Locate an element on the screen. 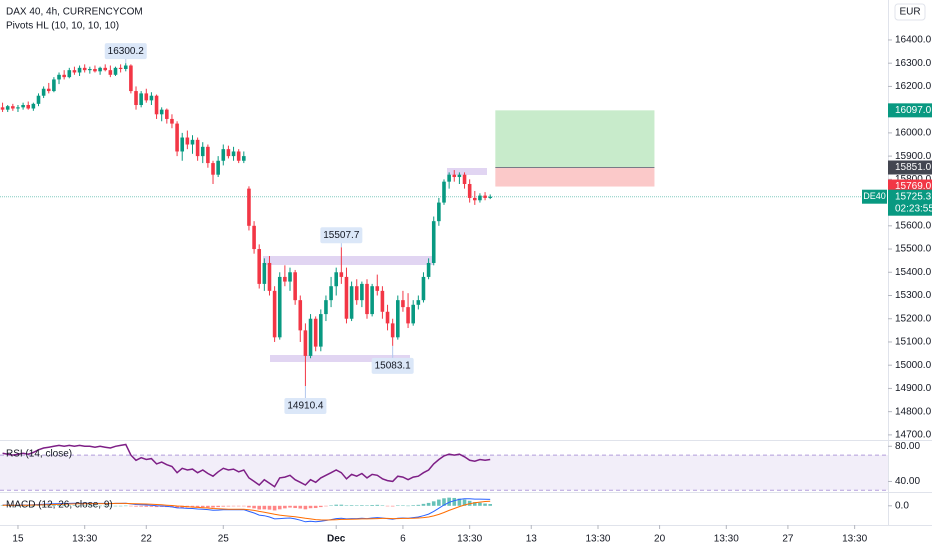 This screenshot has width=932, height=550. x-tick-label: 27 is located at coordinates (788, 539).